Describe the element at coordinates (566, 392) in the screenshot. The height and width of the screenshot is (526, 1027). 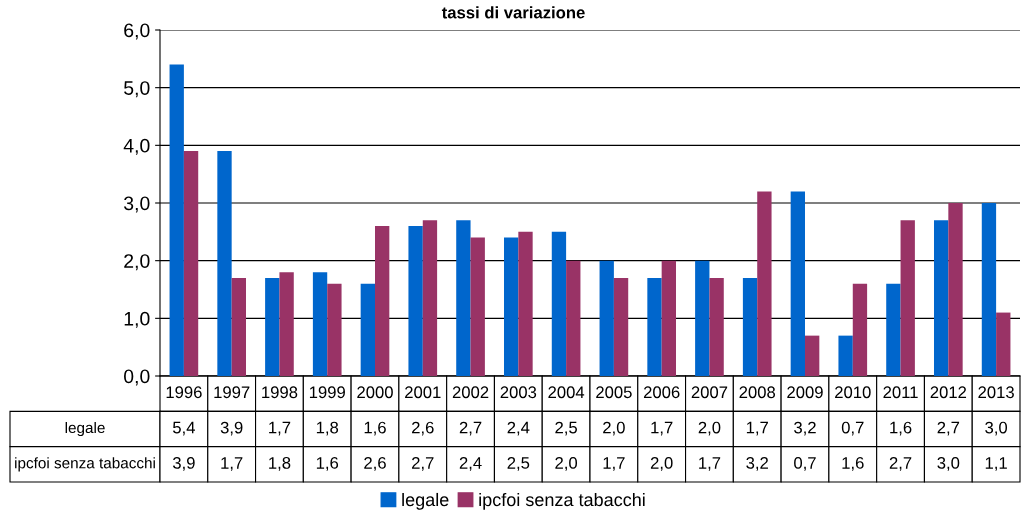
I see `x-tick-label: 2004` at that location.